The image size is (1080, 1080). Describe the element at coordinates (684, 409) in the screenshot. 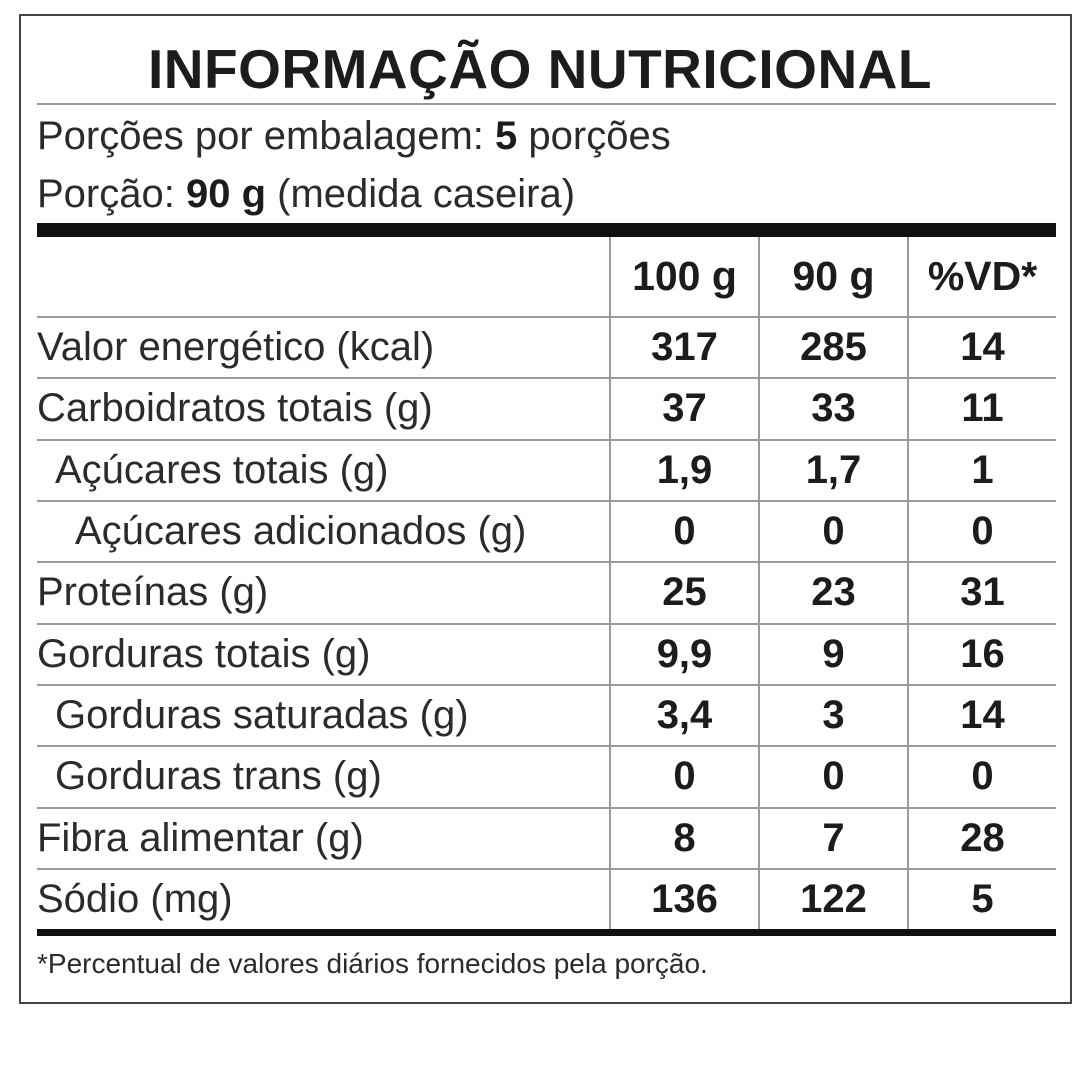

I see `value-per-100g: 37` at that location.